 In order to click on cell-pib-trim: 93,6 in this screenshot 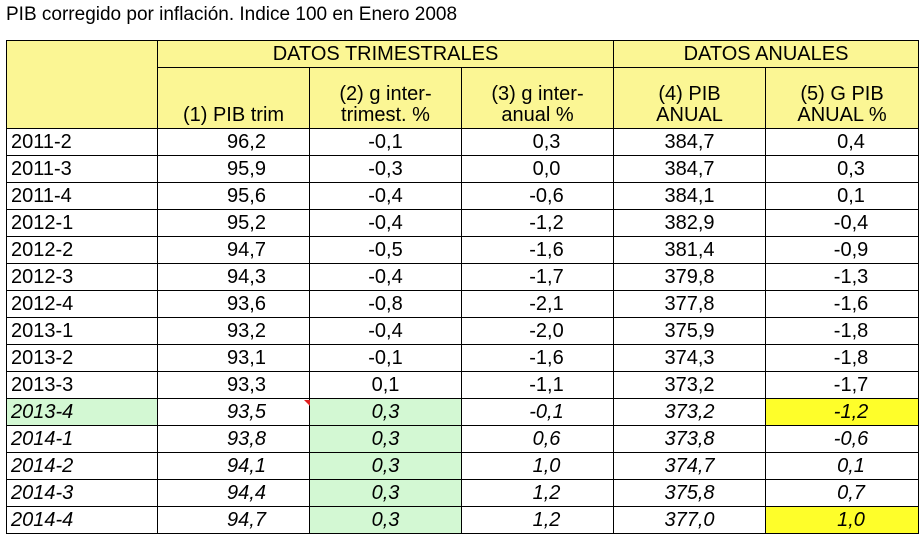, I will do `click(233, 304)`.